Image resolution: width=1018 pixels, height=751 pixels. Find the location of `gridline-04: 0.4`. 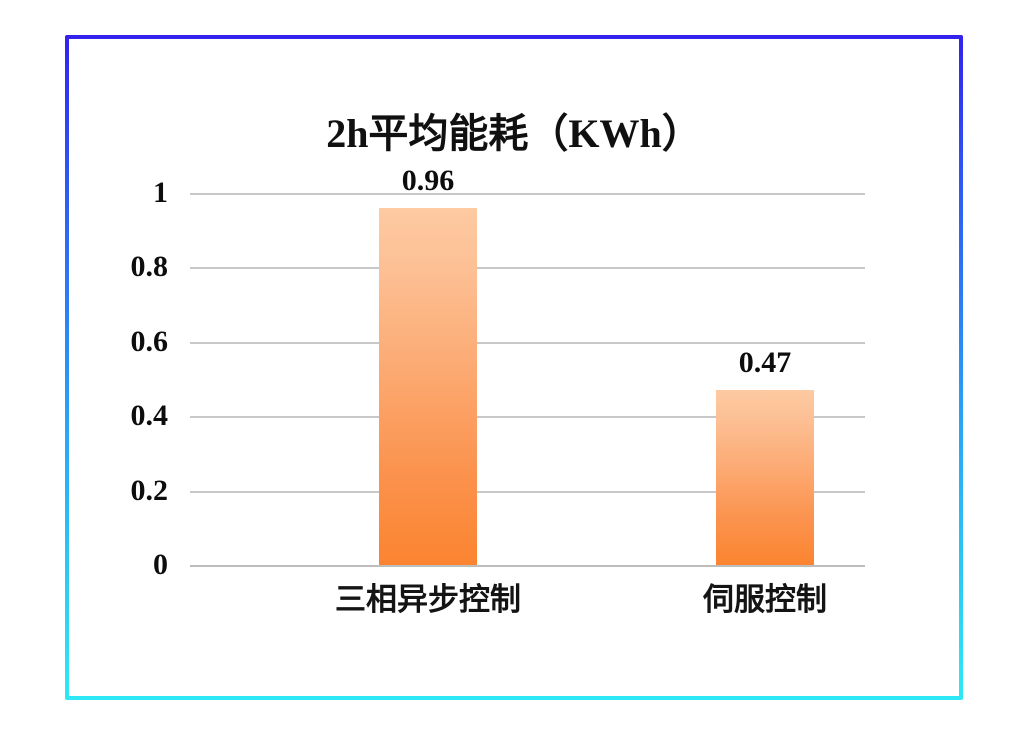

gridline-04: 0.4 is located at coordinates (498, 416).